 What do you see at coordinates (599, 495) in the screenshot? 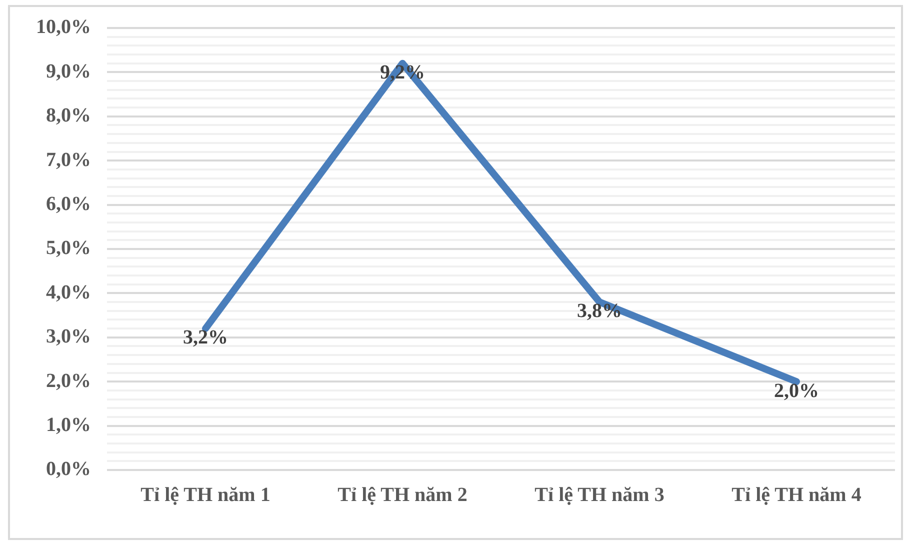
I see `x-tick-label: Tỉ lệ TH năm 3` at bounding box center [599, 495].